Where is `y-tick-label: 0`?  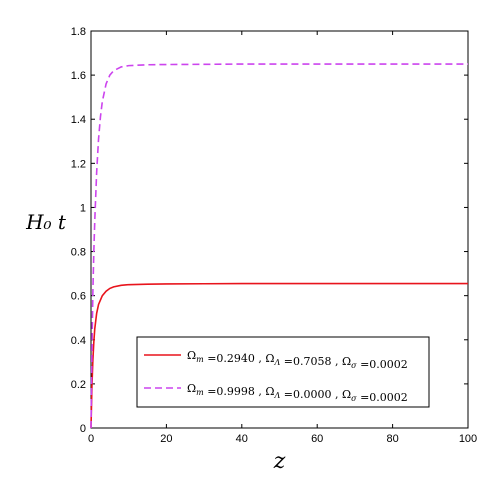
y-tick-label: 0 is located at coordinates (83, 429).